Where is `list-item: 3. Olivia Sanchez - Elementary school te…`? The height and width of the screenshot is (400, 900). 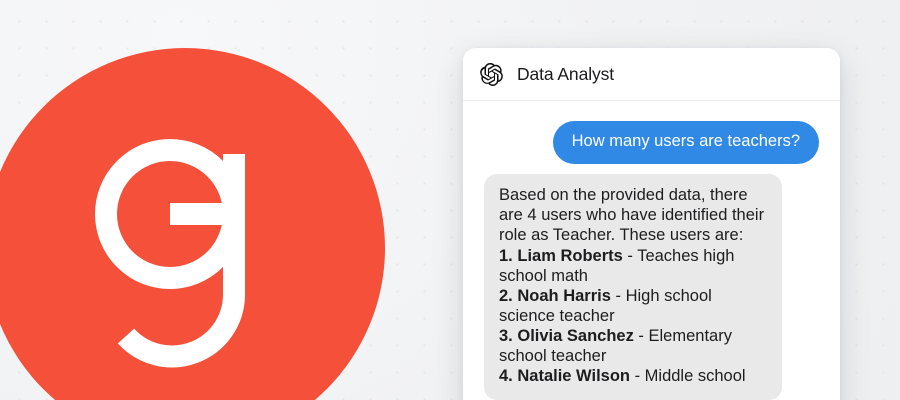 list-item: 3. Olivia Sanchez - Elementary school te… is located at coordinates (633, 346).